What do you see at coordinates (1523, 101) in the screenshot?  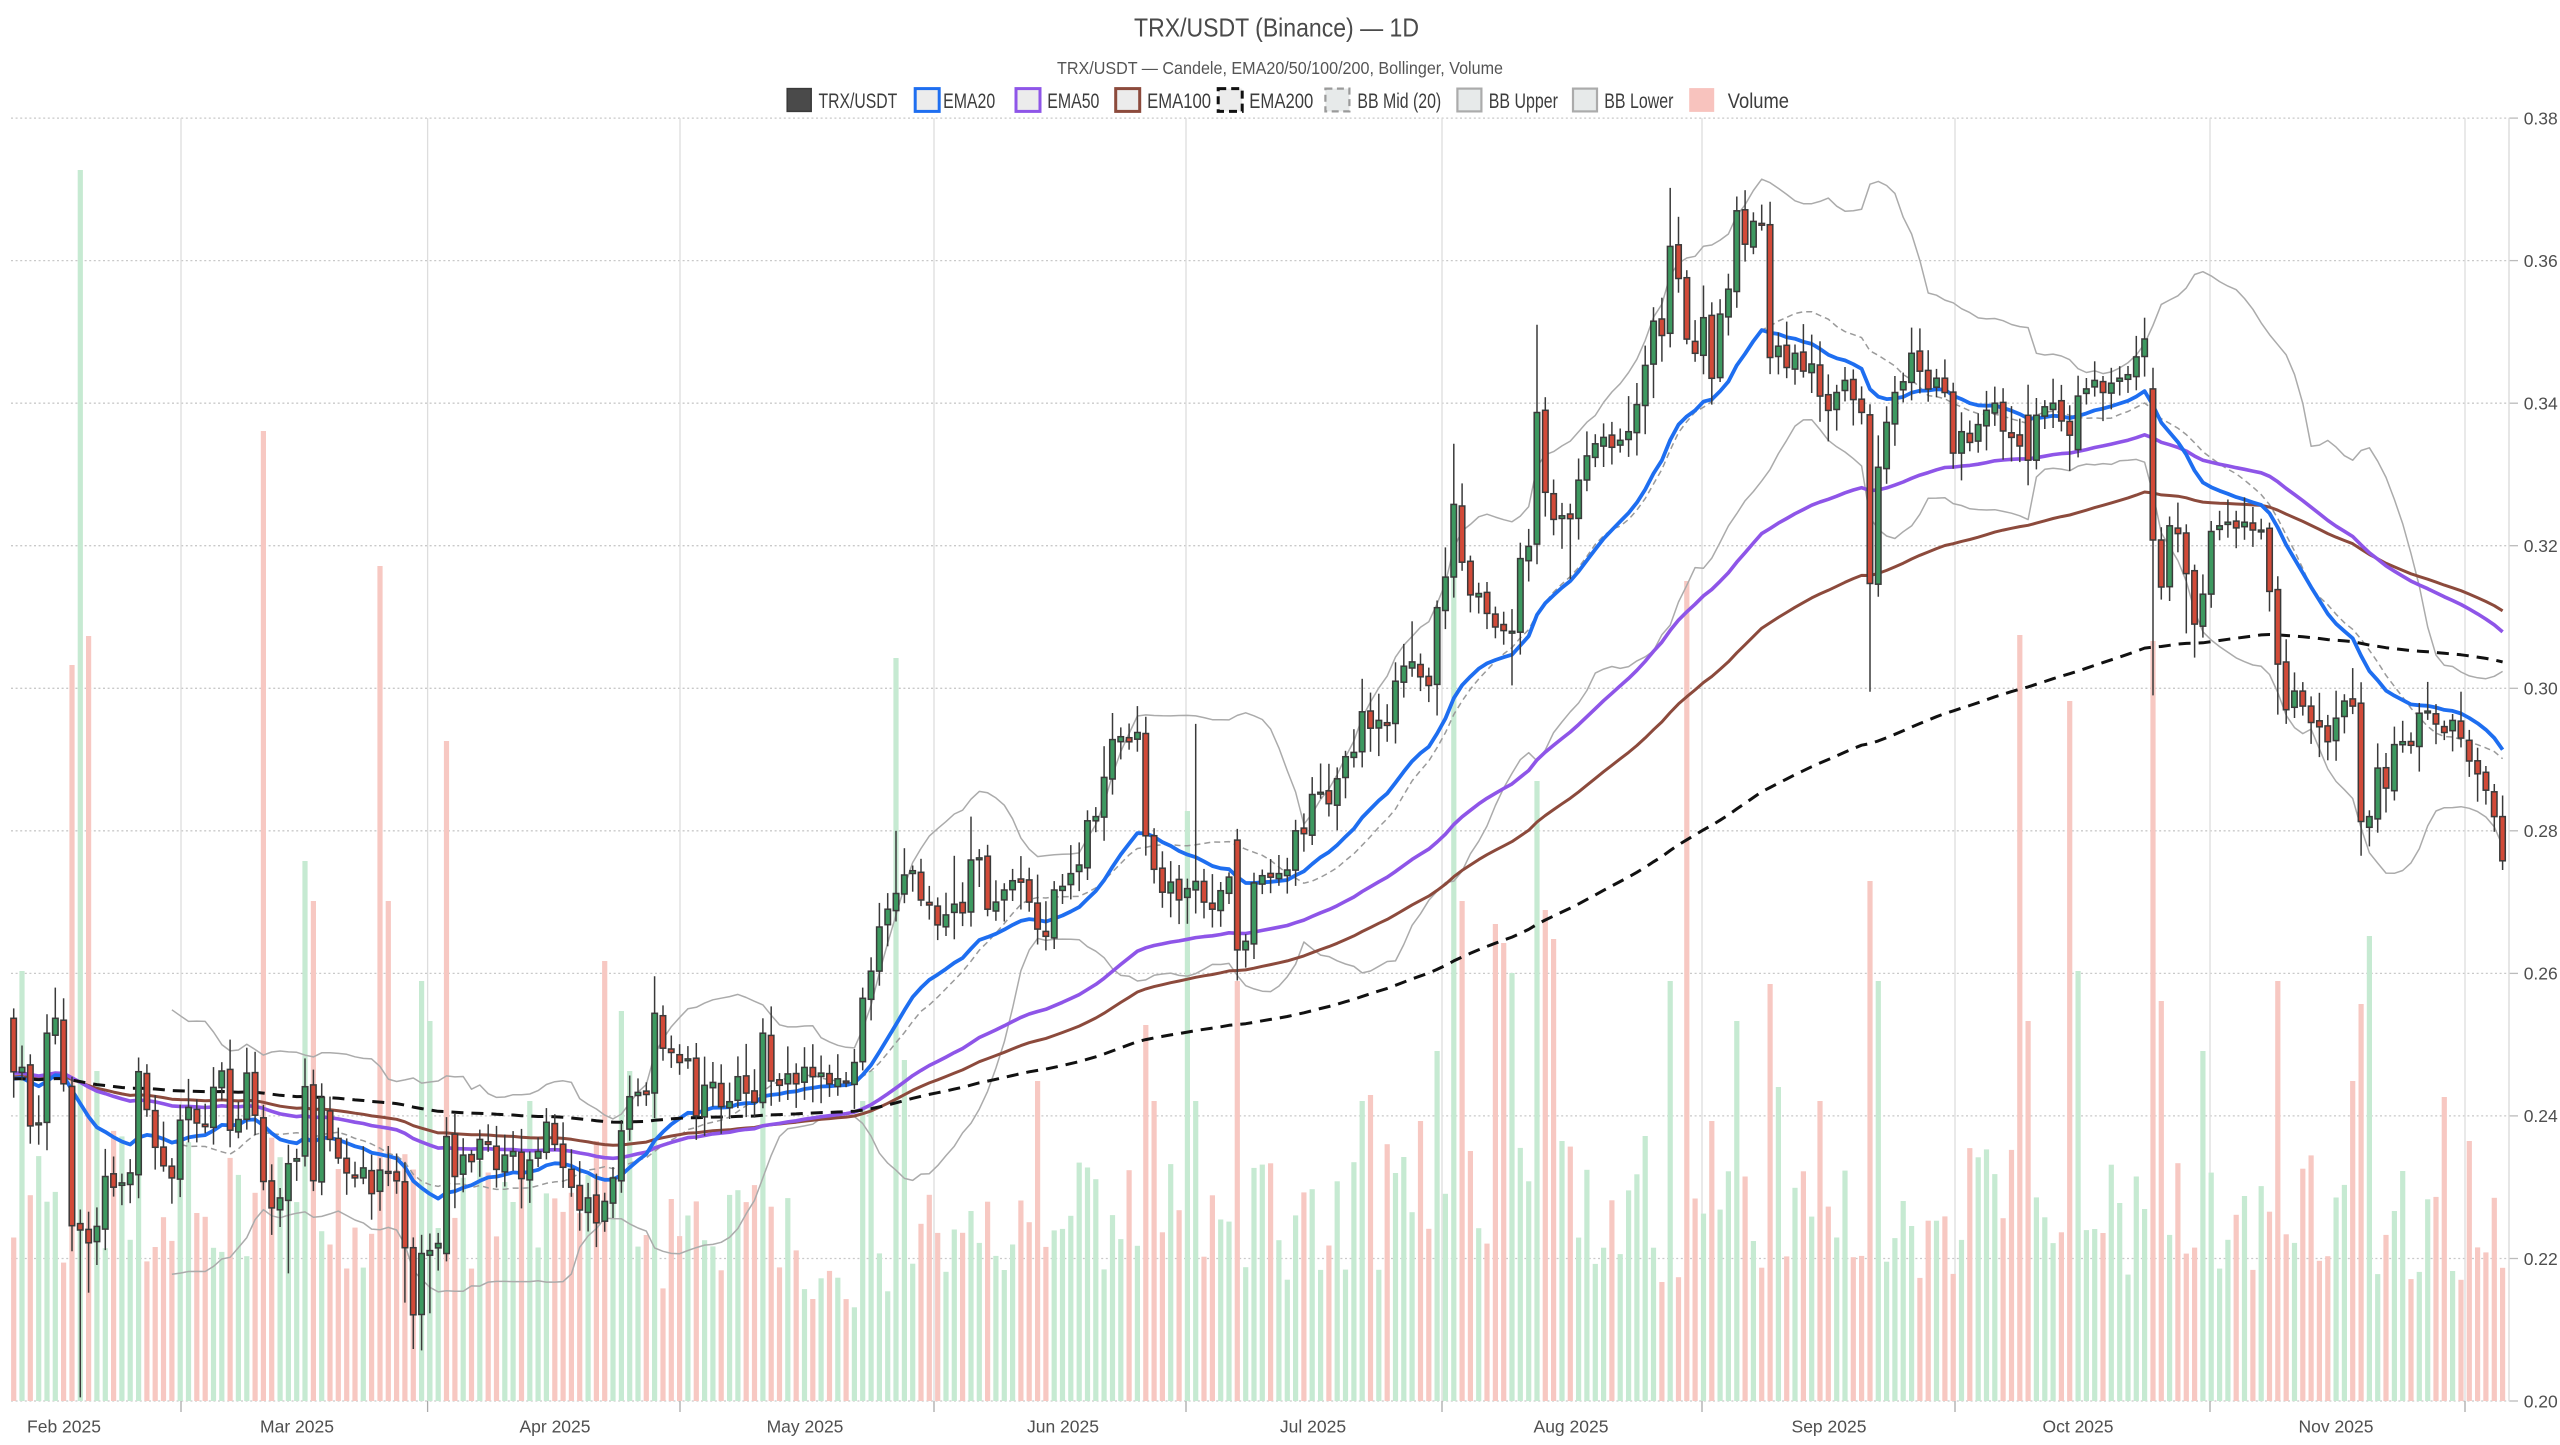 I see `svg-text: BB Upper` at bounding box center [1523, 101].